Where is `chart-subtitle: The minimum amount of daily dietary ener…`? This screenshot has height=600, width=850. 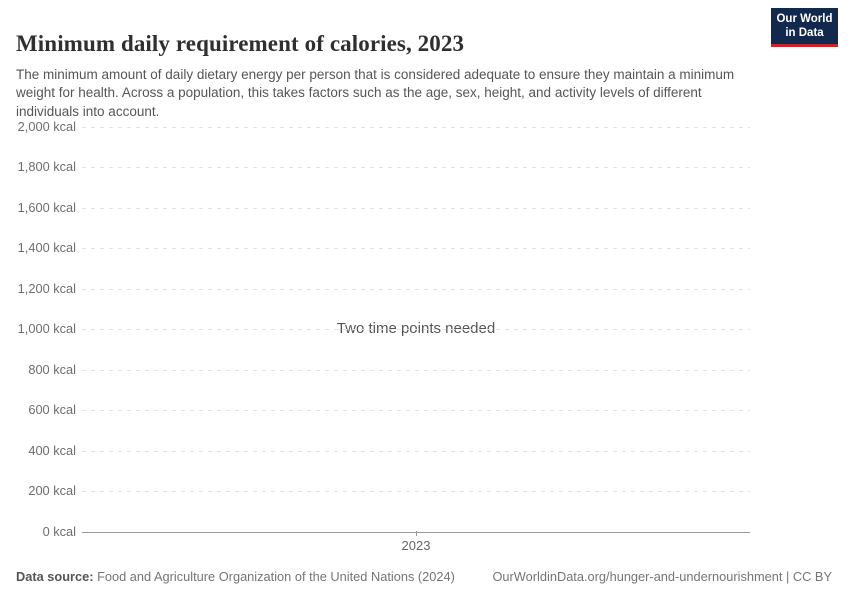
chart-subtitle: The minimum amount of daily dietary ener… is located at coordinates (375, 92).